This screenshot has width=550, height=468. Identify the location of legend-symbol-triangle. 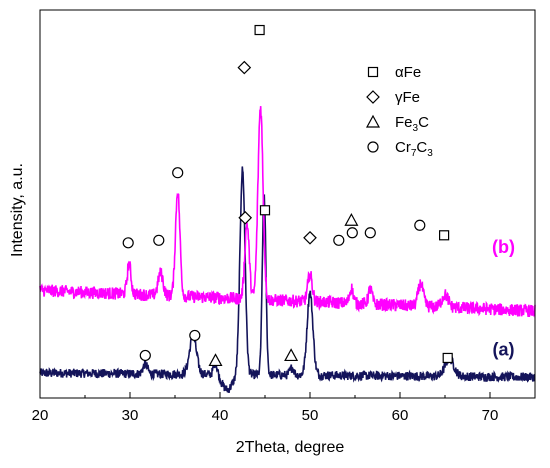
(373, 121).